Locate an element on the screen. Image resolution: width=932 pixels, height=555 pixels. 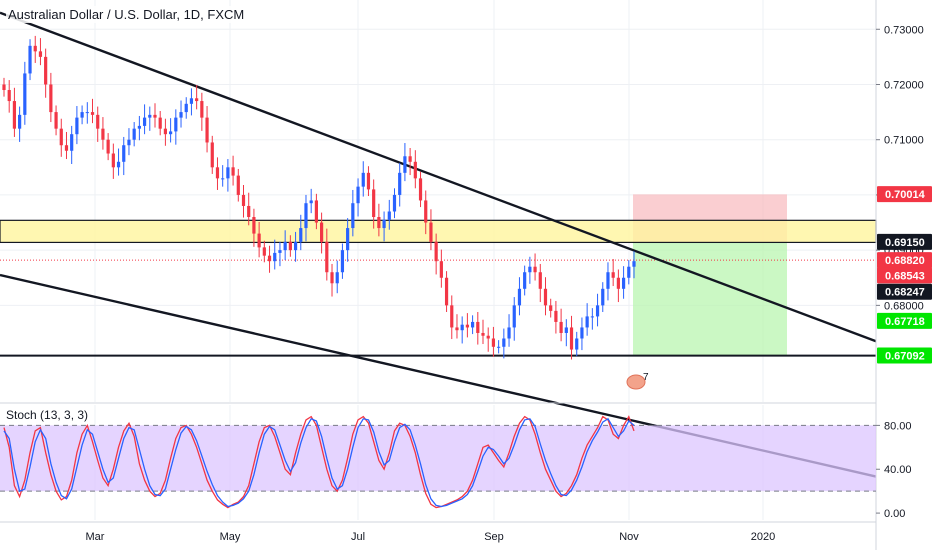
price-tick-label: 0.71000 is located at coordinates (904, 141).